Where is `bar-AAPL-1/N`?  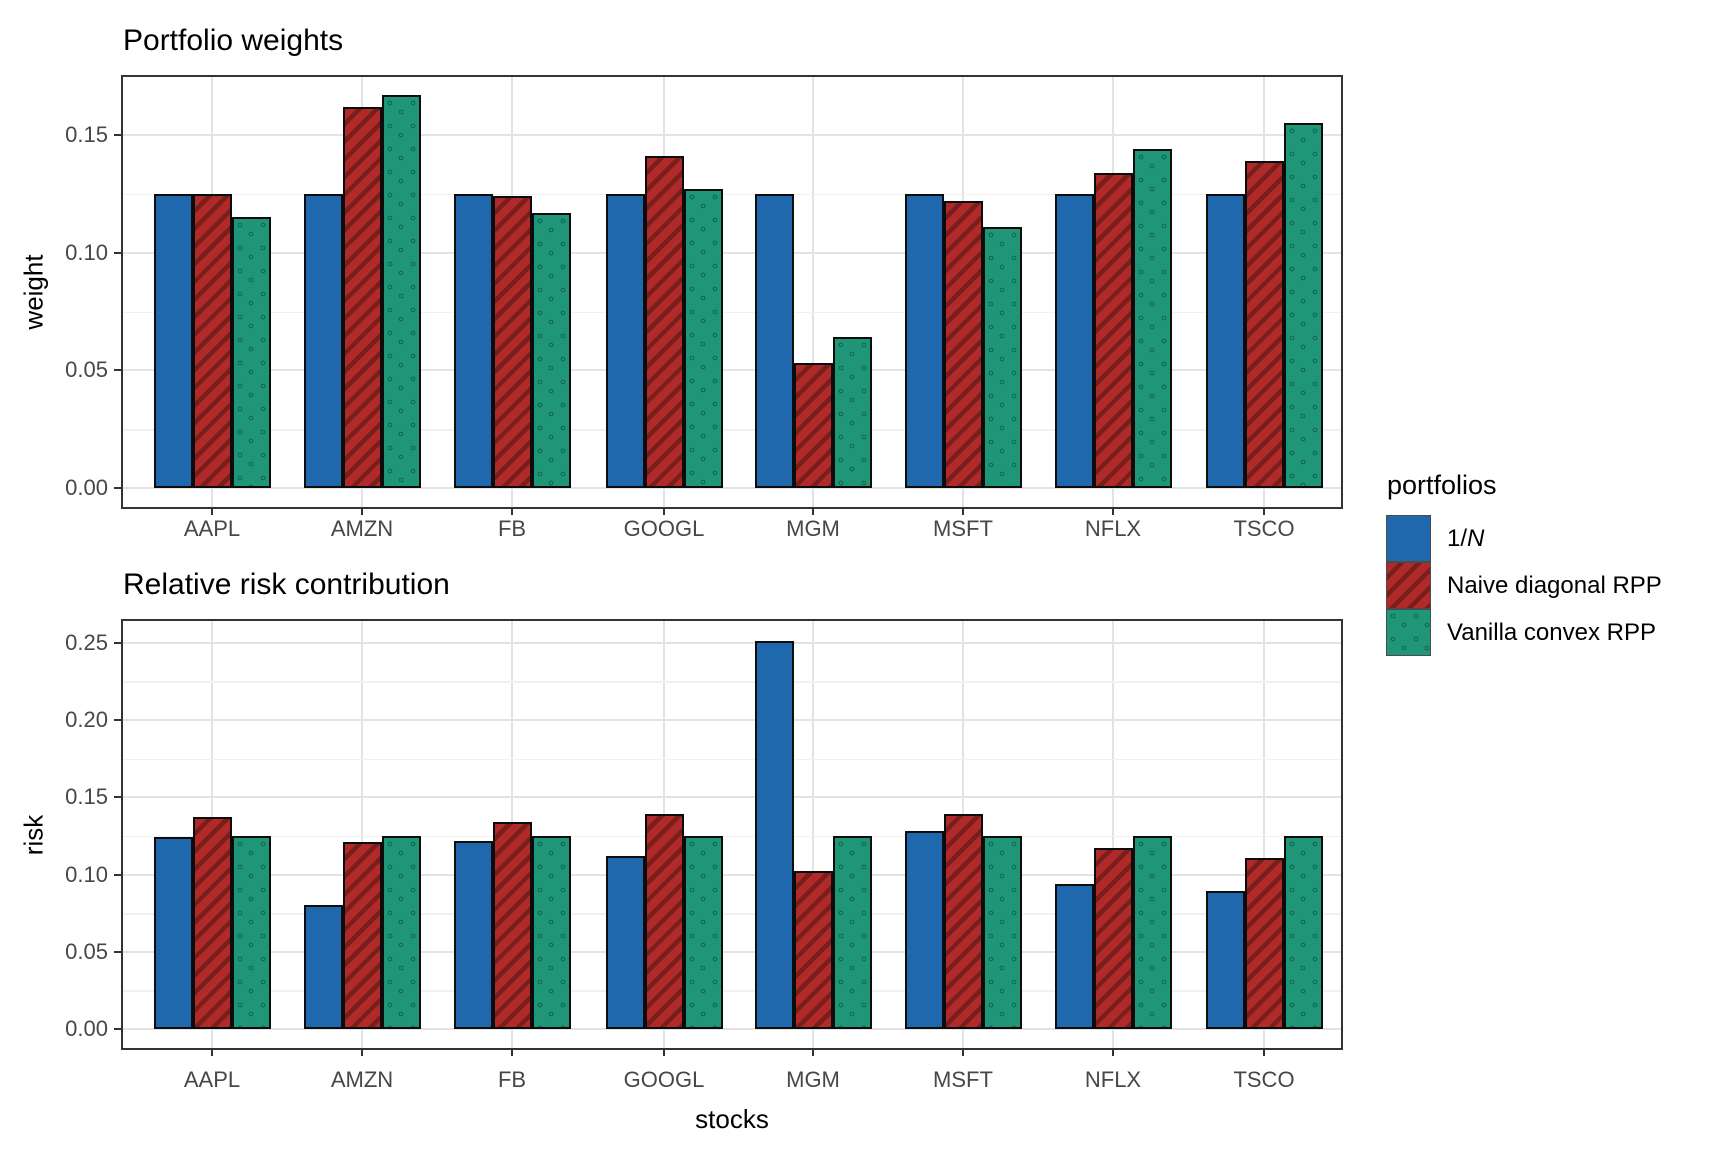
bar-AAPL-1/N is located at coordinates (173, 933).